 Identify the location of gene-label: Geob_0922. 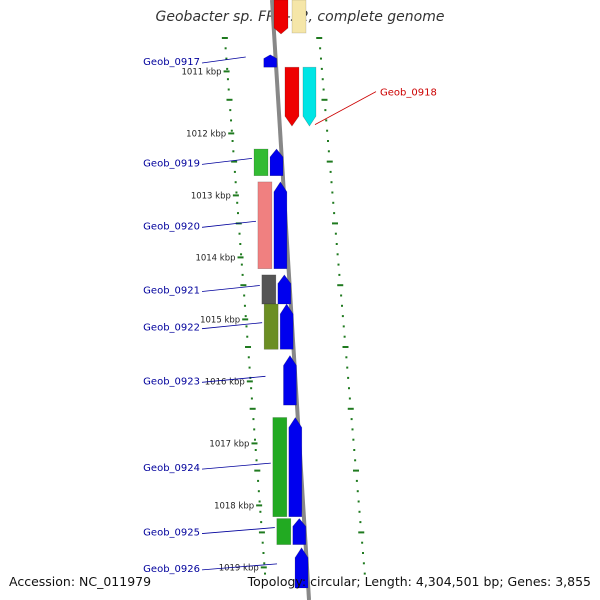
(171, 328).